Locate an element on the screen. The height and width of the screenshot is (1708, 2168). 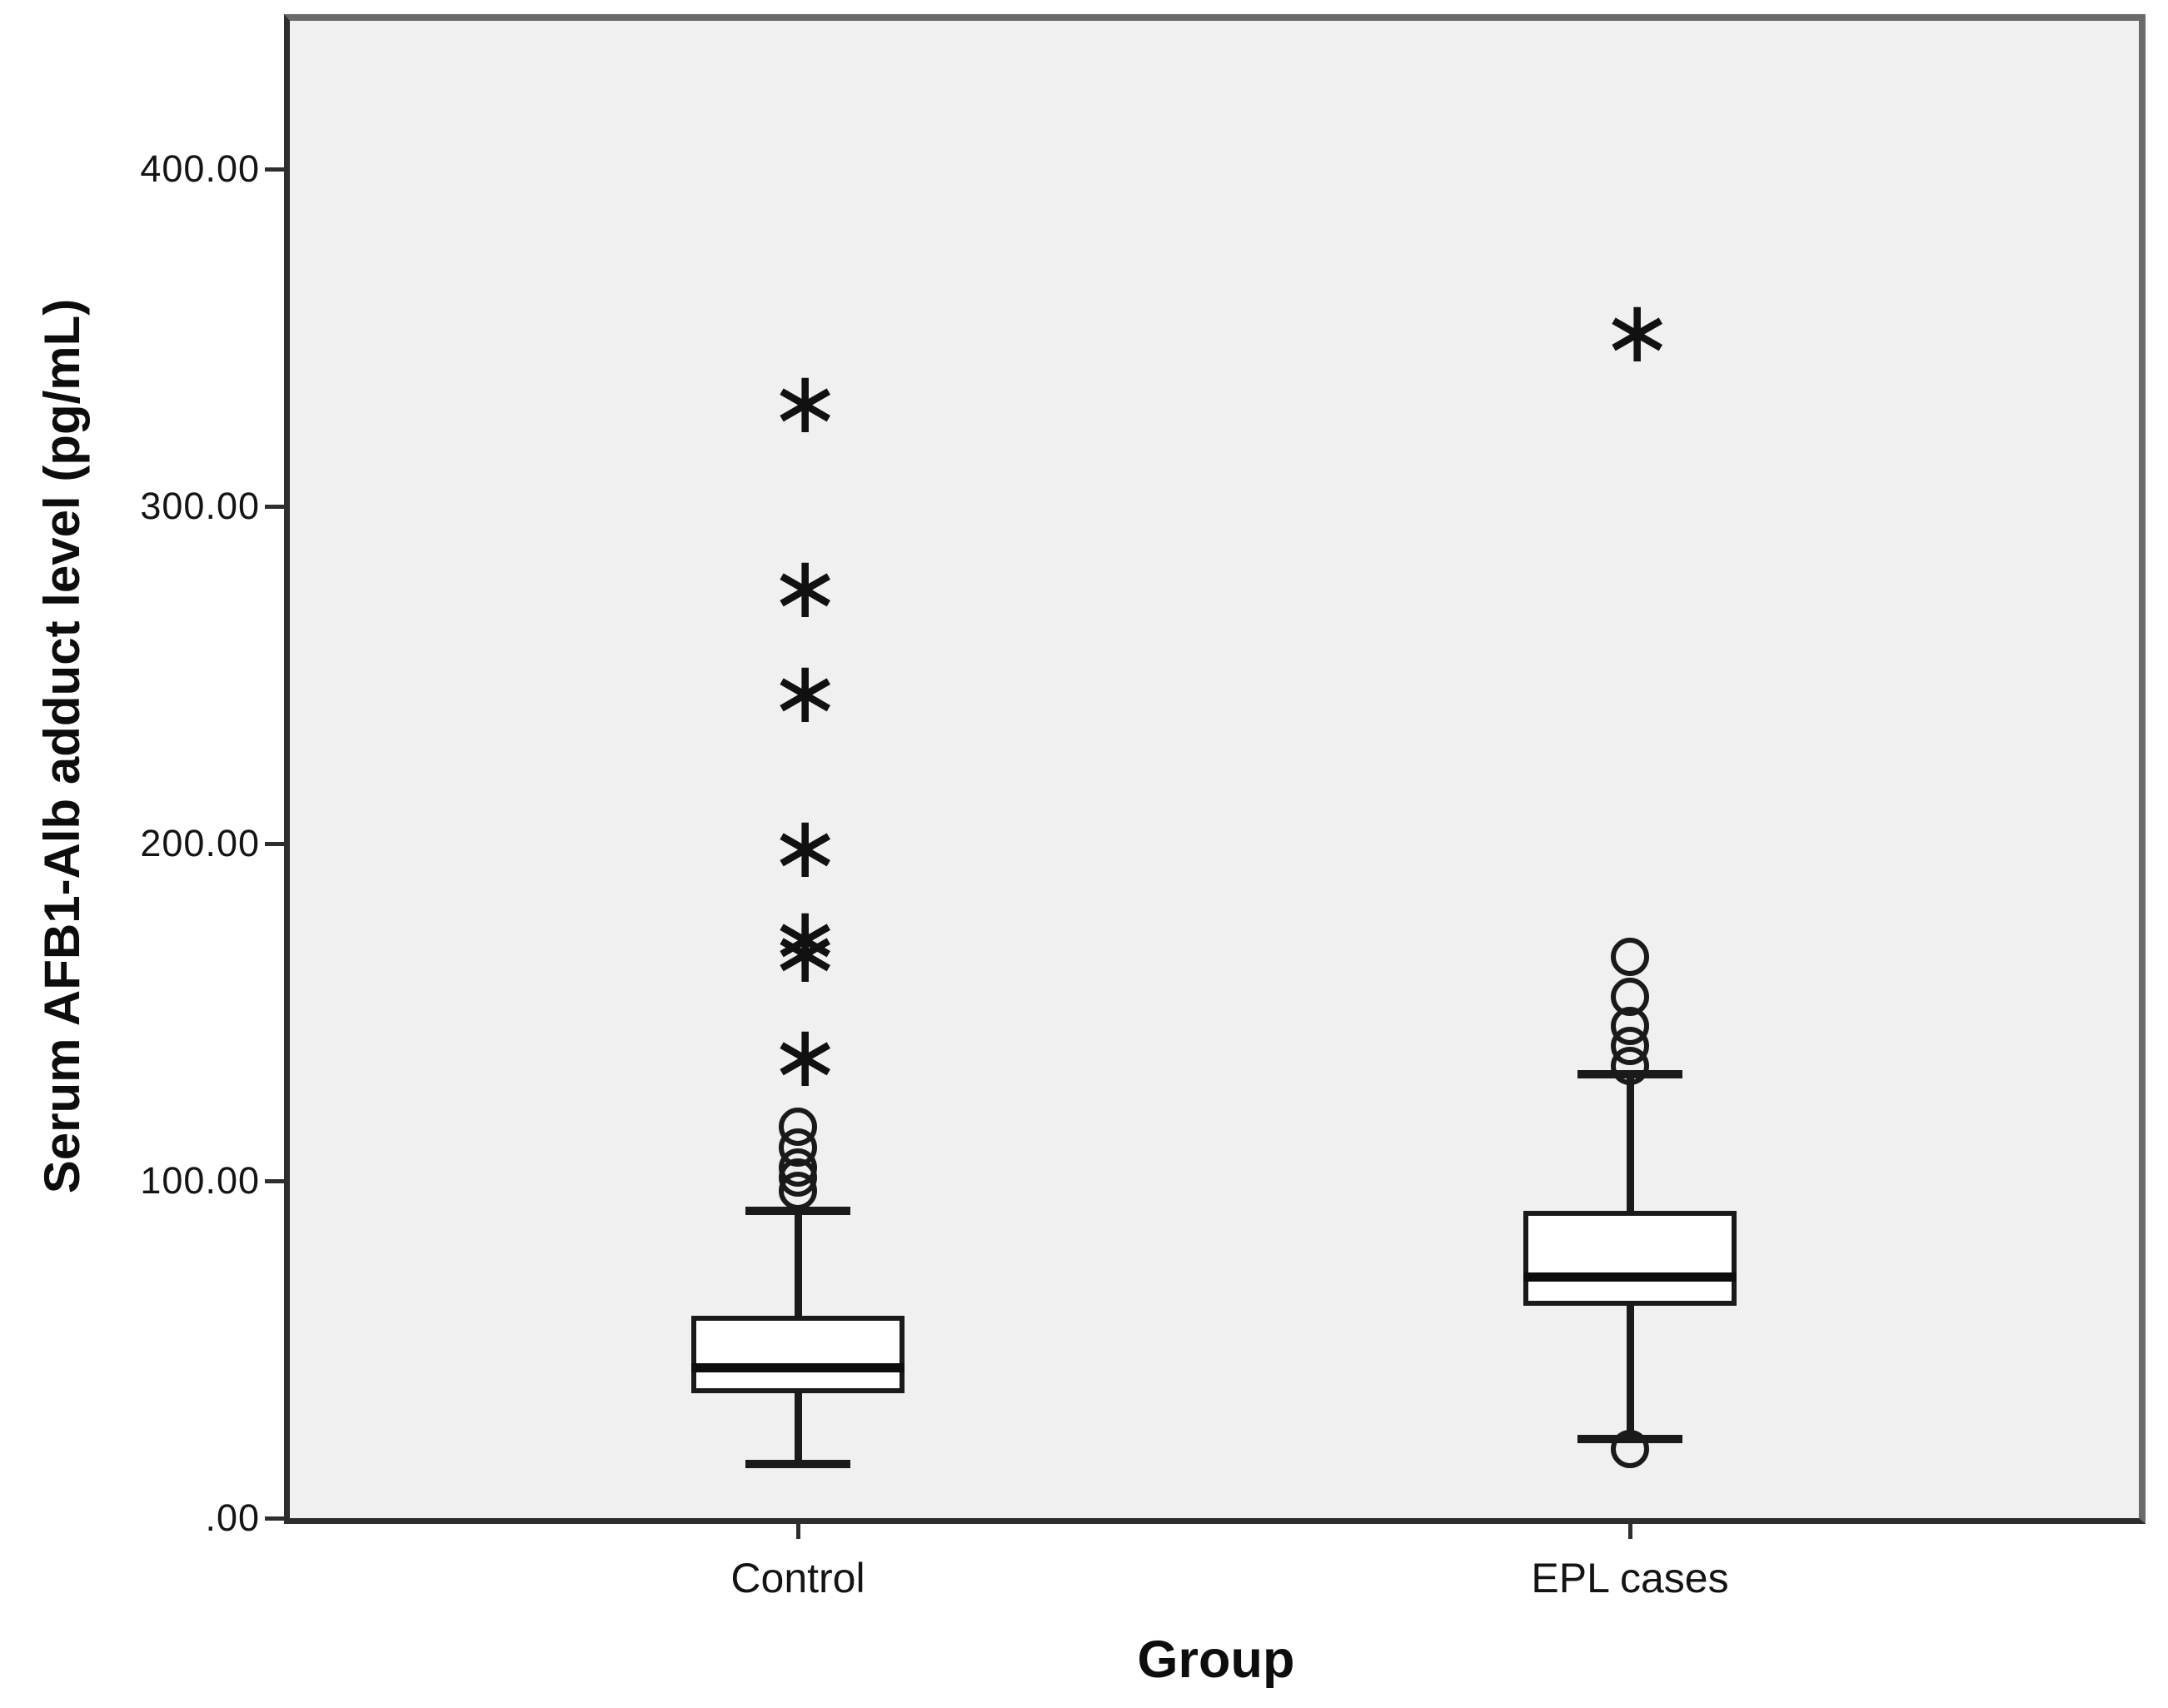
y-axis-tick-label: 300.00 is located at coordinates (200, 506).